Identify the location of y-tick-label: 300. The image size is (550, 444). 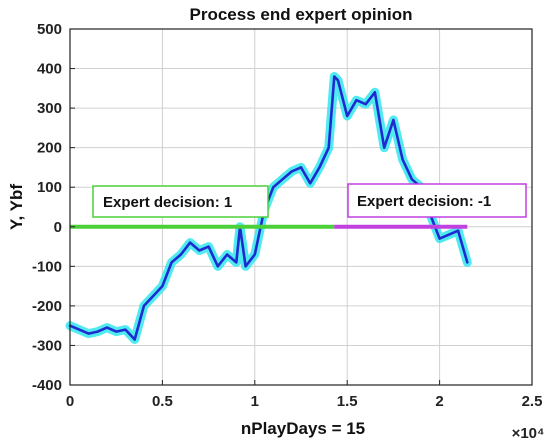
(49, 108).